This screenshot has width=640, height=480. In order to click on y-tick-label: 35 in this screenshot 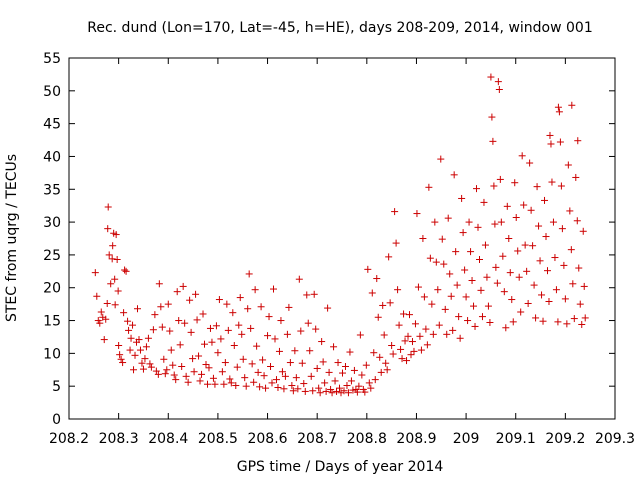, I will do `click(52, 190)`.